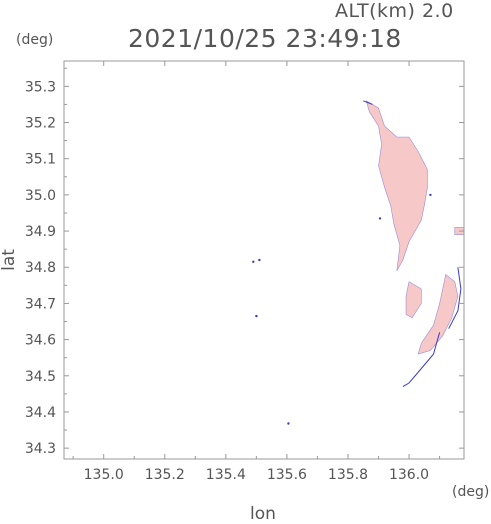 The width and height of the screenshot is (491, 524). I want to click on x-tick-label: 135.4, so click(226, 475).